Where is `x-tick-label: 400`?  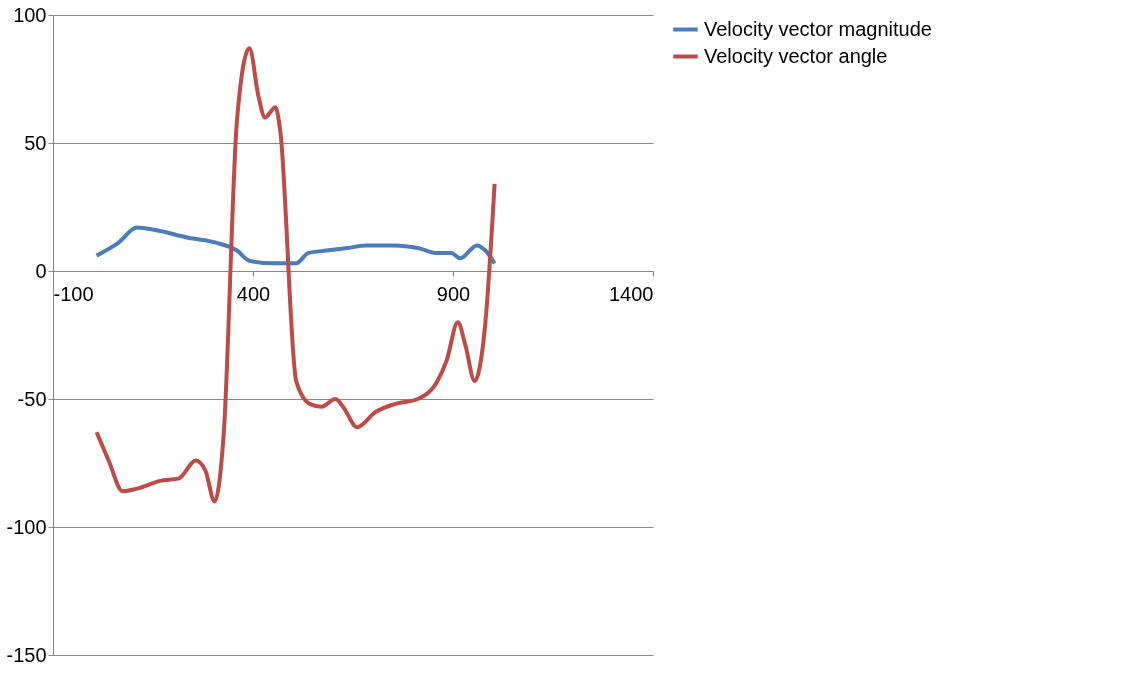
x-tick-label: 400 is located at coordinates (253, 293).